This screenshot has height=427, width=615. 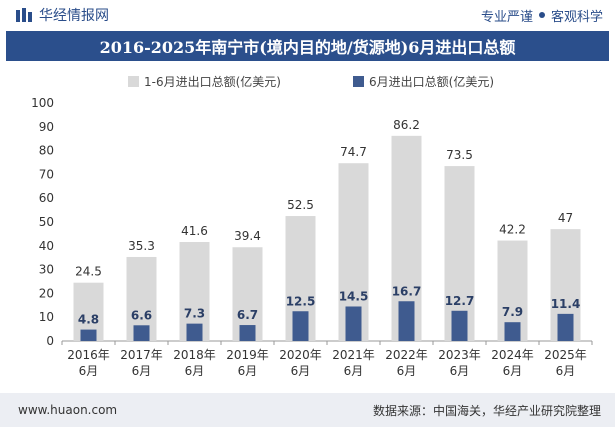 I want to click on data-label-june-total: 7.9, so click(x=512, y=312).